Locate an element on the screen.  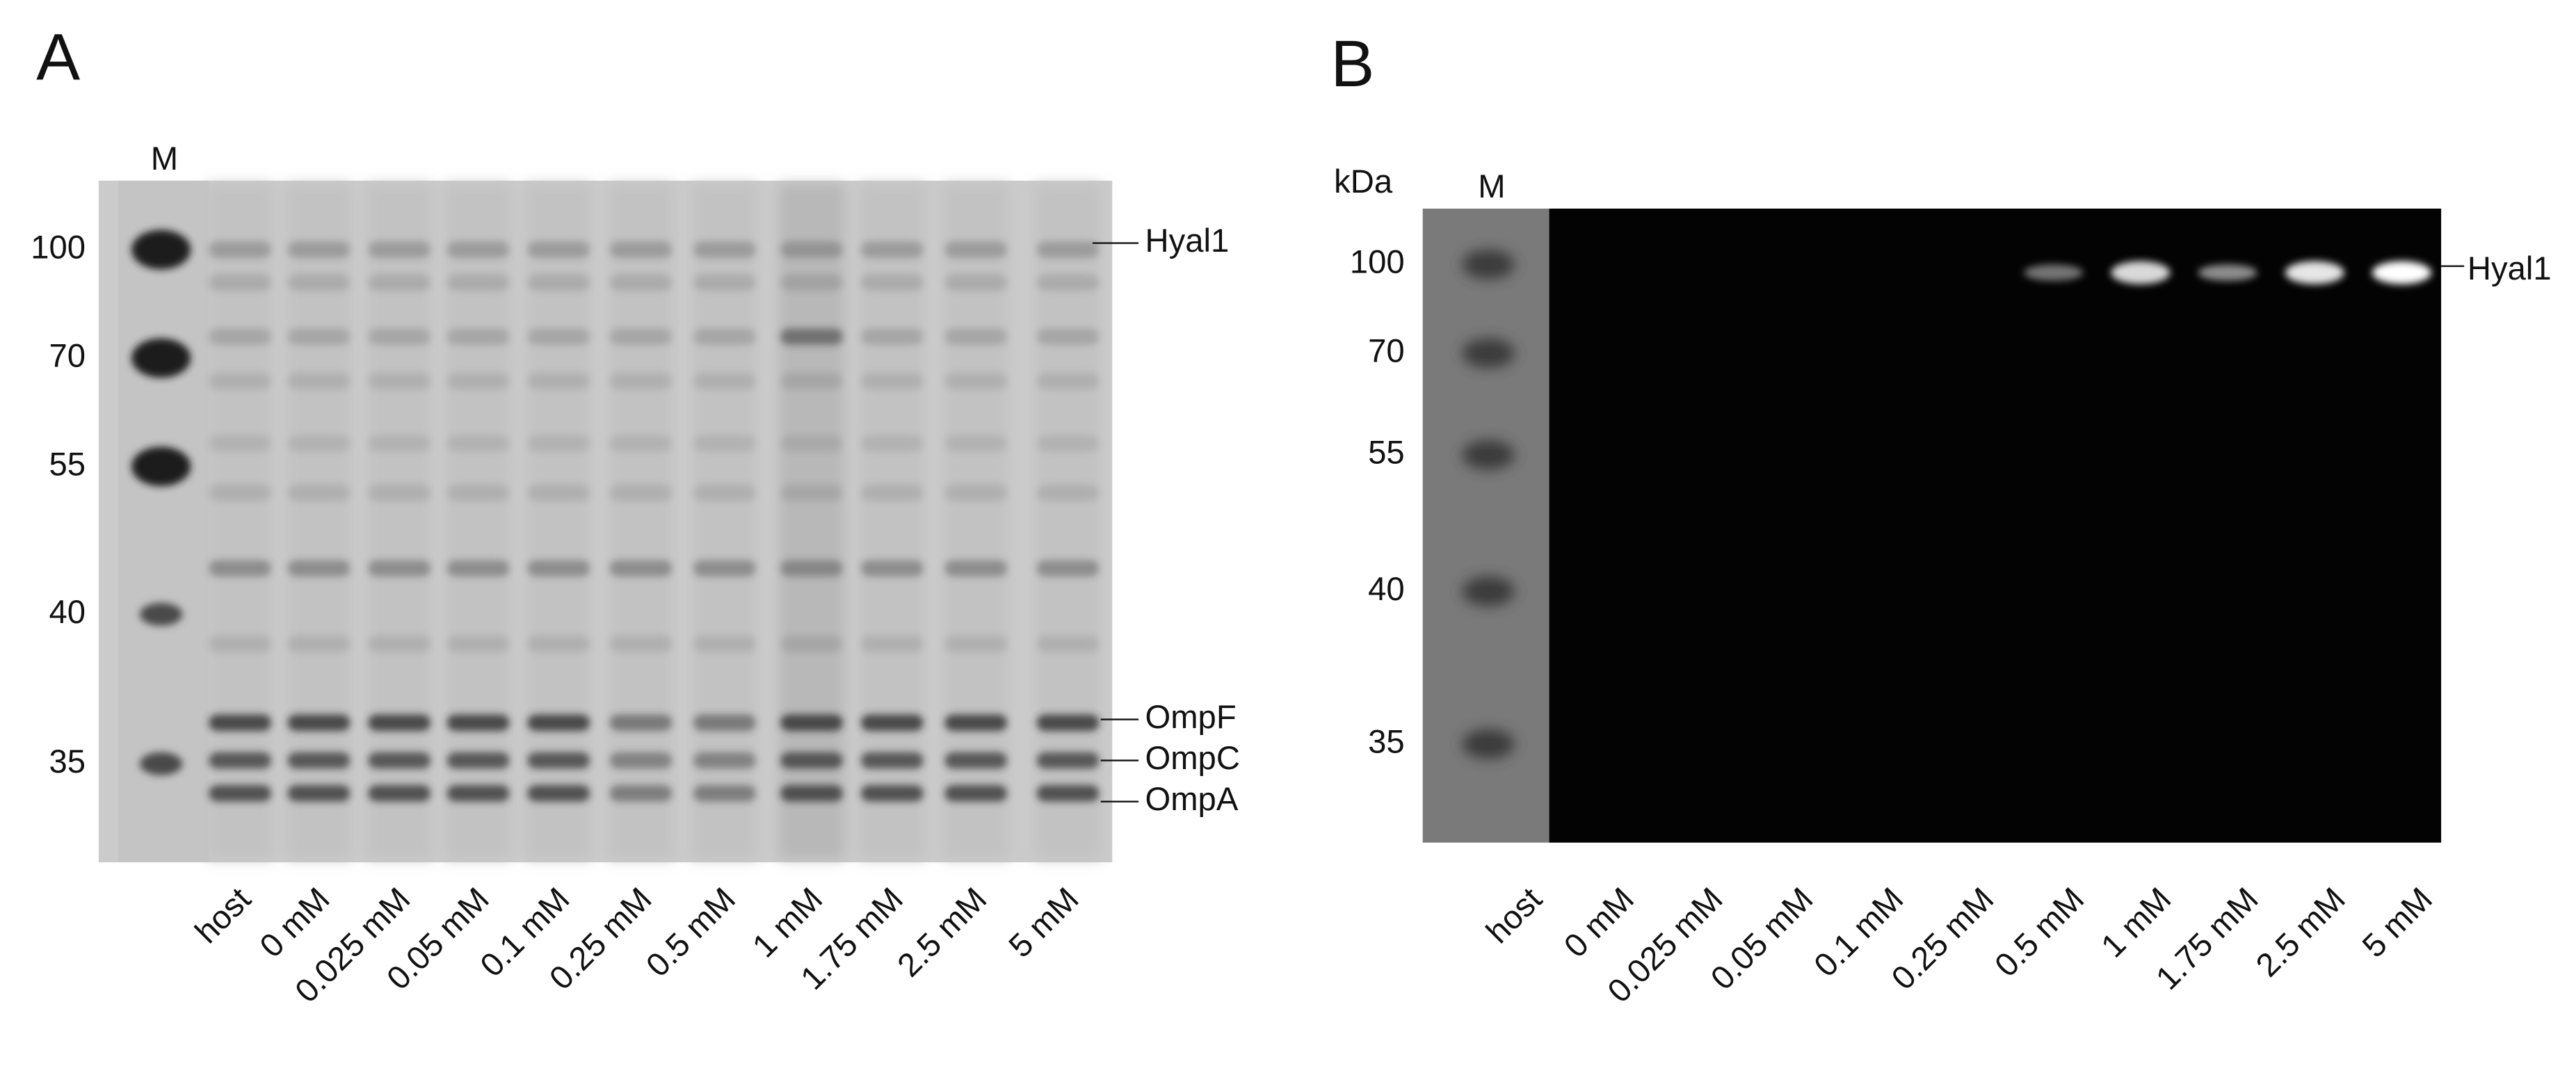
band-label: OmpC is located at coordinates (1193, 759).